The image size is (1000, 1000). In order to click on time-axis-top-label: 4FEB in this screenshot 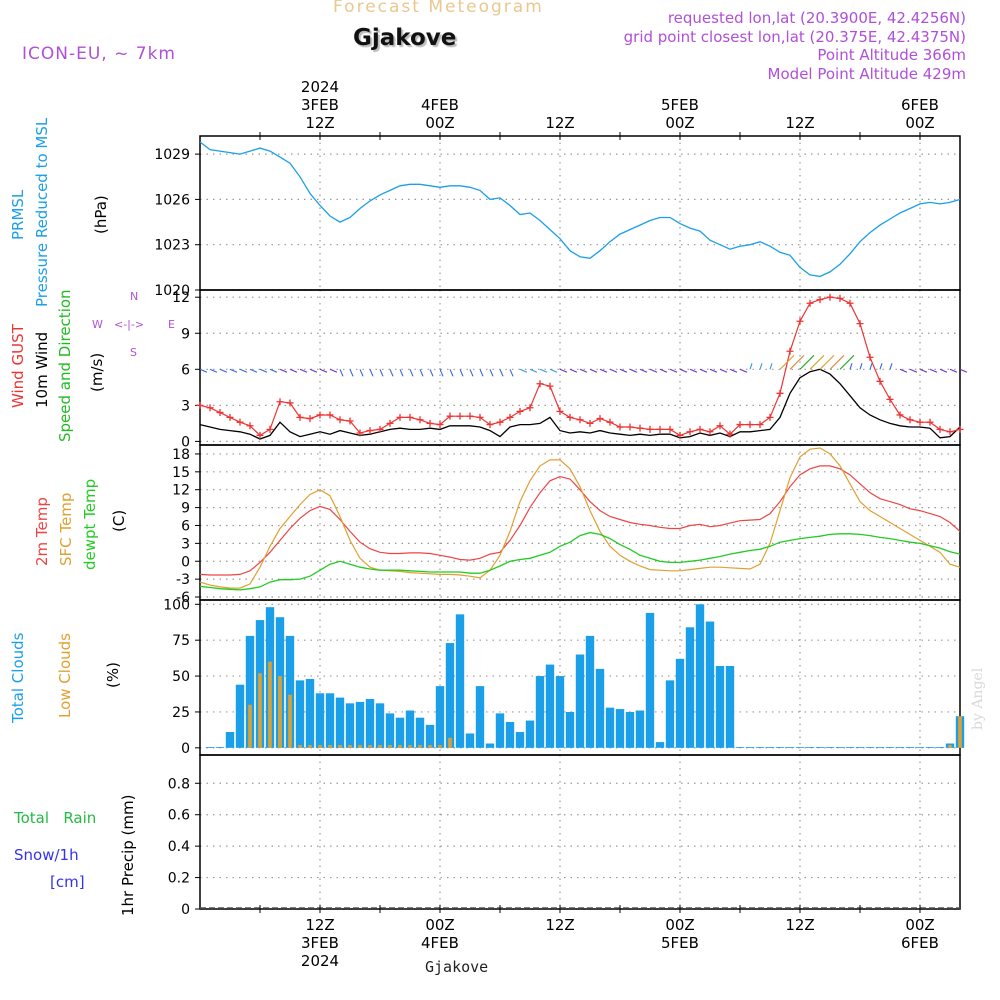, I will do `click(440, 105)`.